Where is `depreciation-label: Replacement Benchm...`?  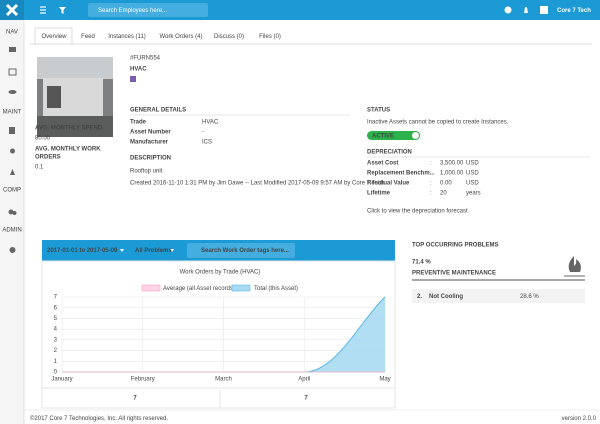
depreciation-label: Replacement Benchm... is located at coordinates (401, 174).